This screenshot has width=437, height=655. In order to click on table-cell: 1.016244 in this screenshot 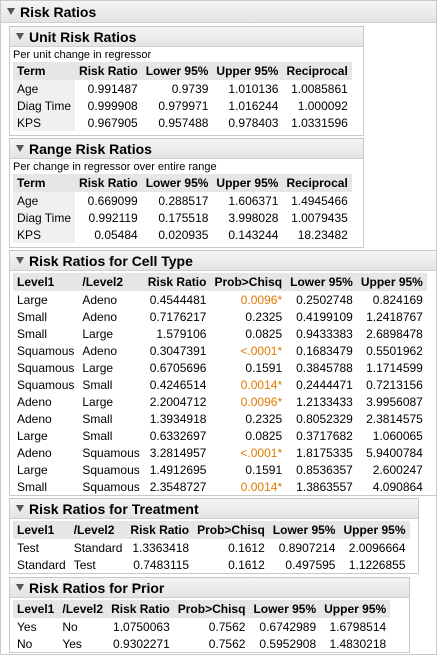, I will do `click(253, 105)`.